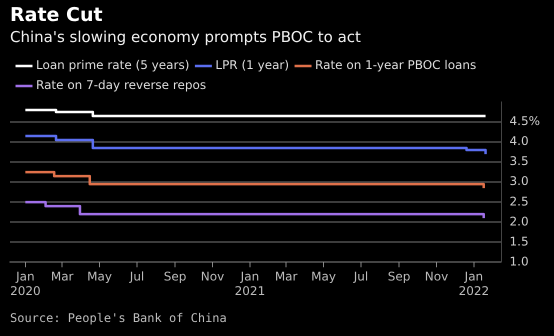 This screenshot has height=336, width=554. What do you see at coordinates (185, 37) in the screenshot?
I see `chart-subtitle: China's slowing economy prompts PBOC to act` at bounding box center [185, 37].